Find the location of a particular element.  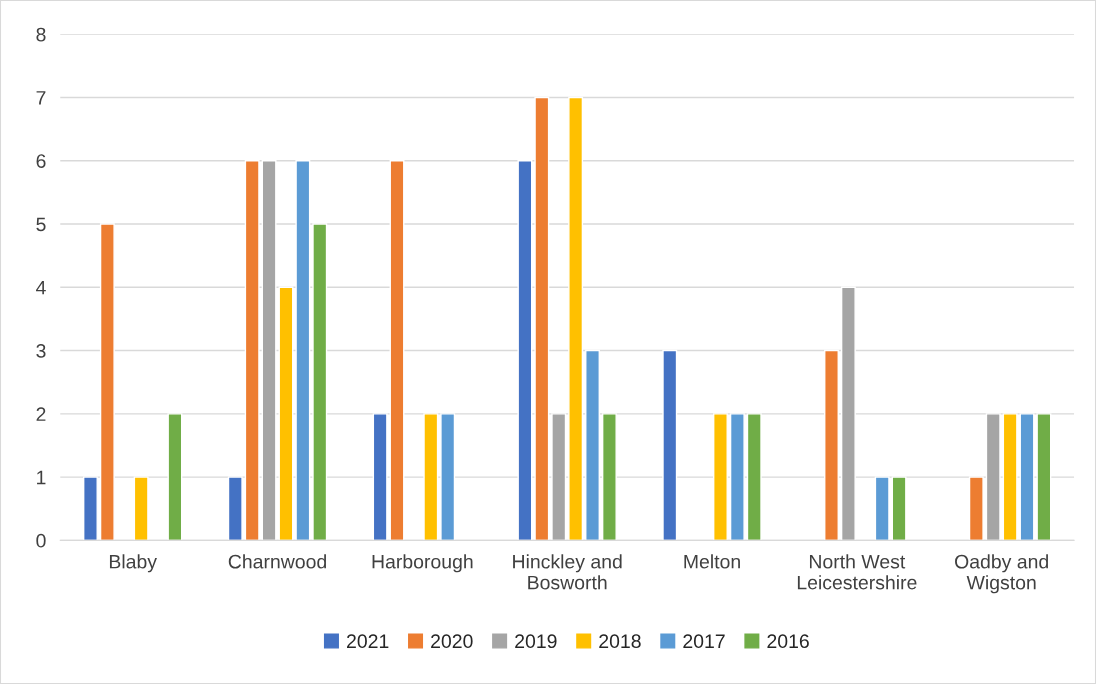

legend-label: 2017 is located at coordinates (704, 641).